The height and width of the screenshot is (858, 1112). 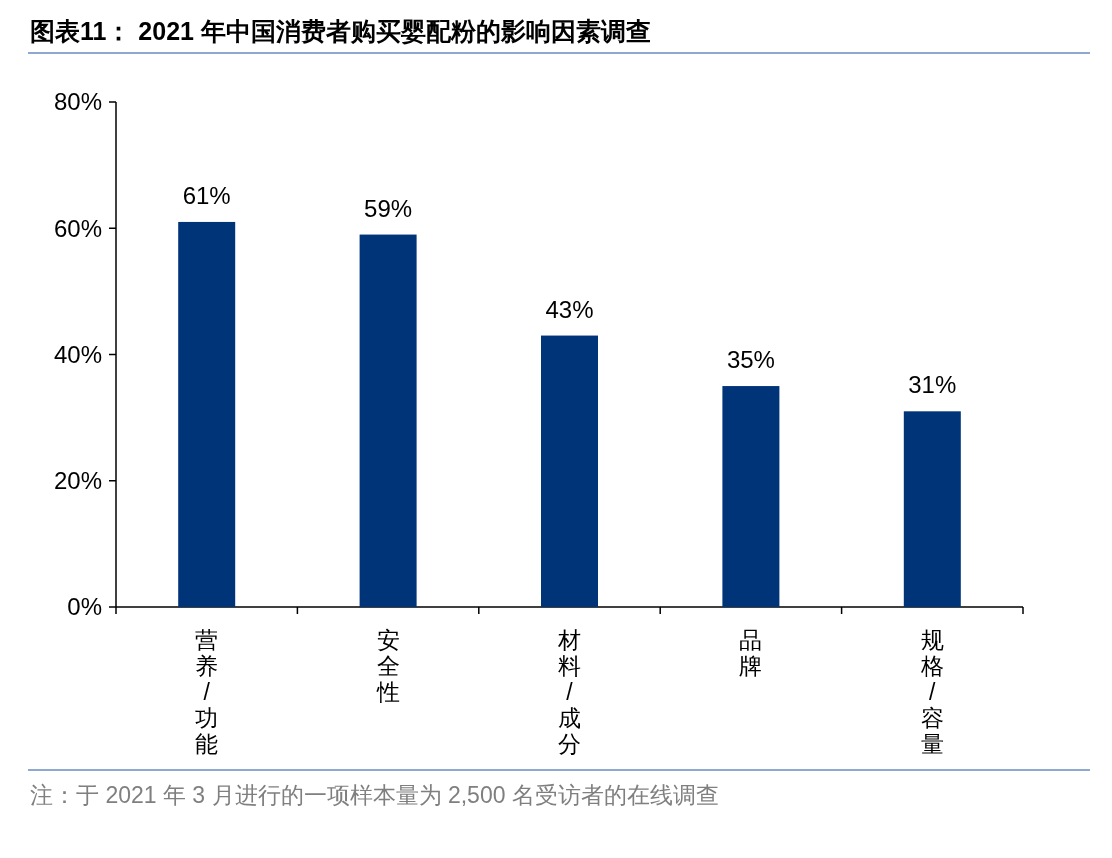 I want to click on x-tick-label: 规格/容量, so click(x=931, y=692).